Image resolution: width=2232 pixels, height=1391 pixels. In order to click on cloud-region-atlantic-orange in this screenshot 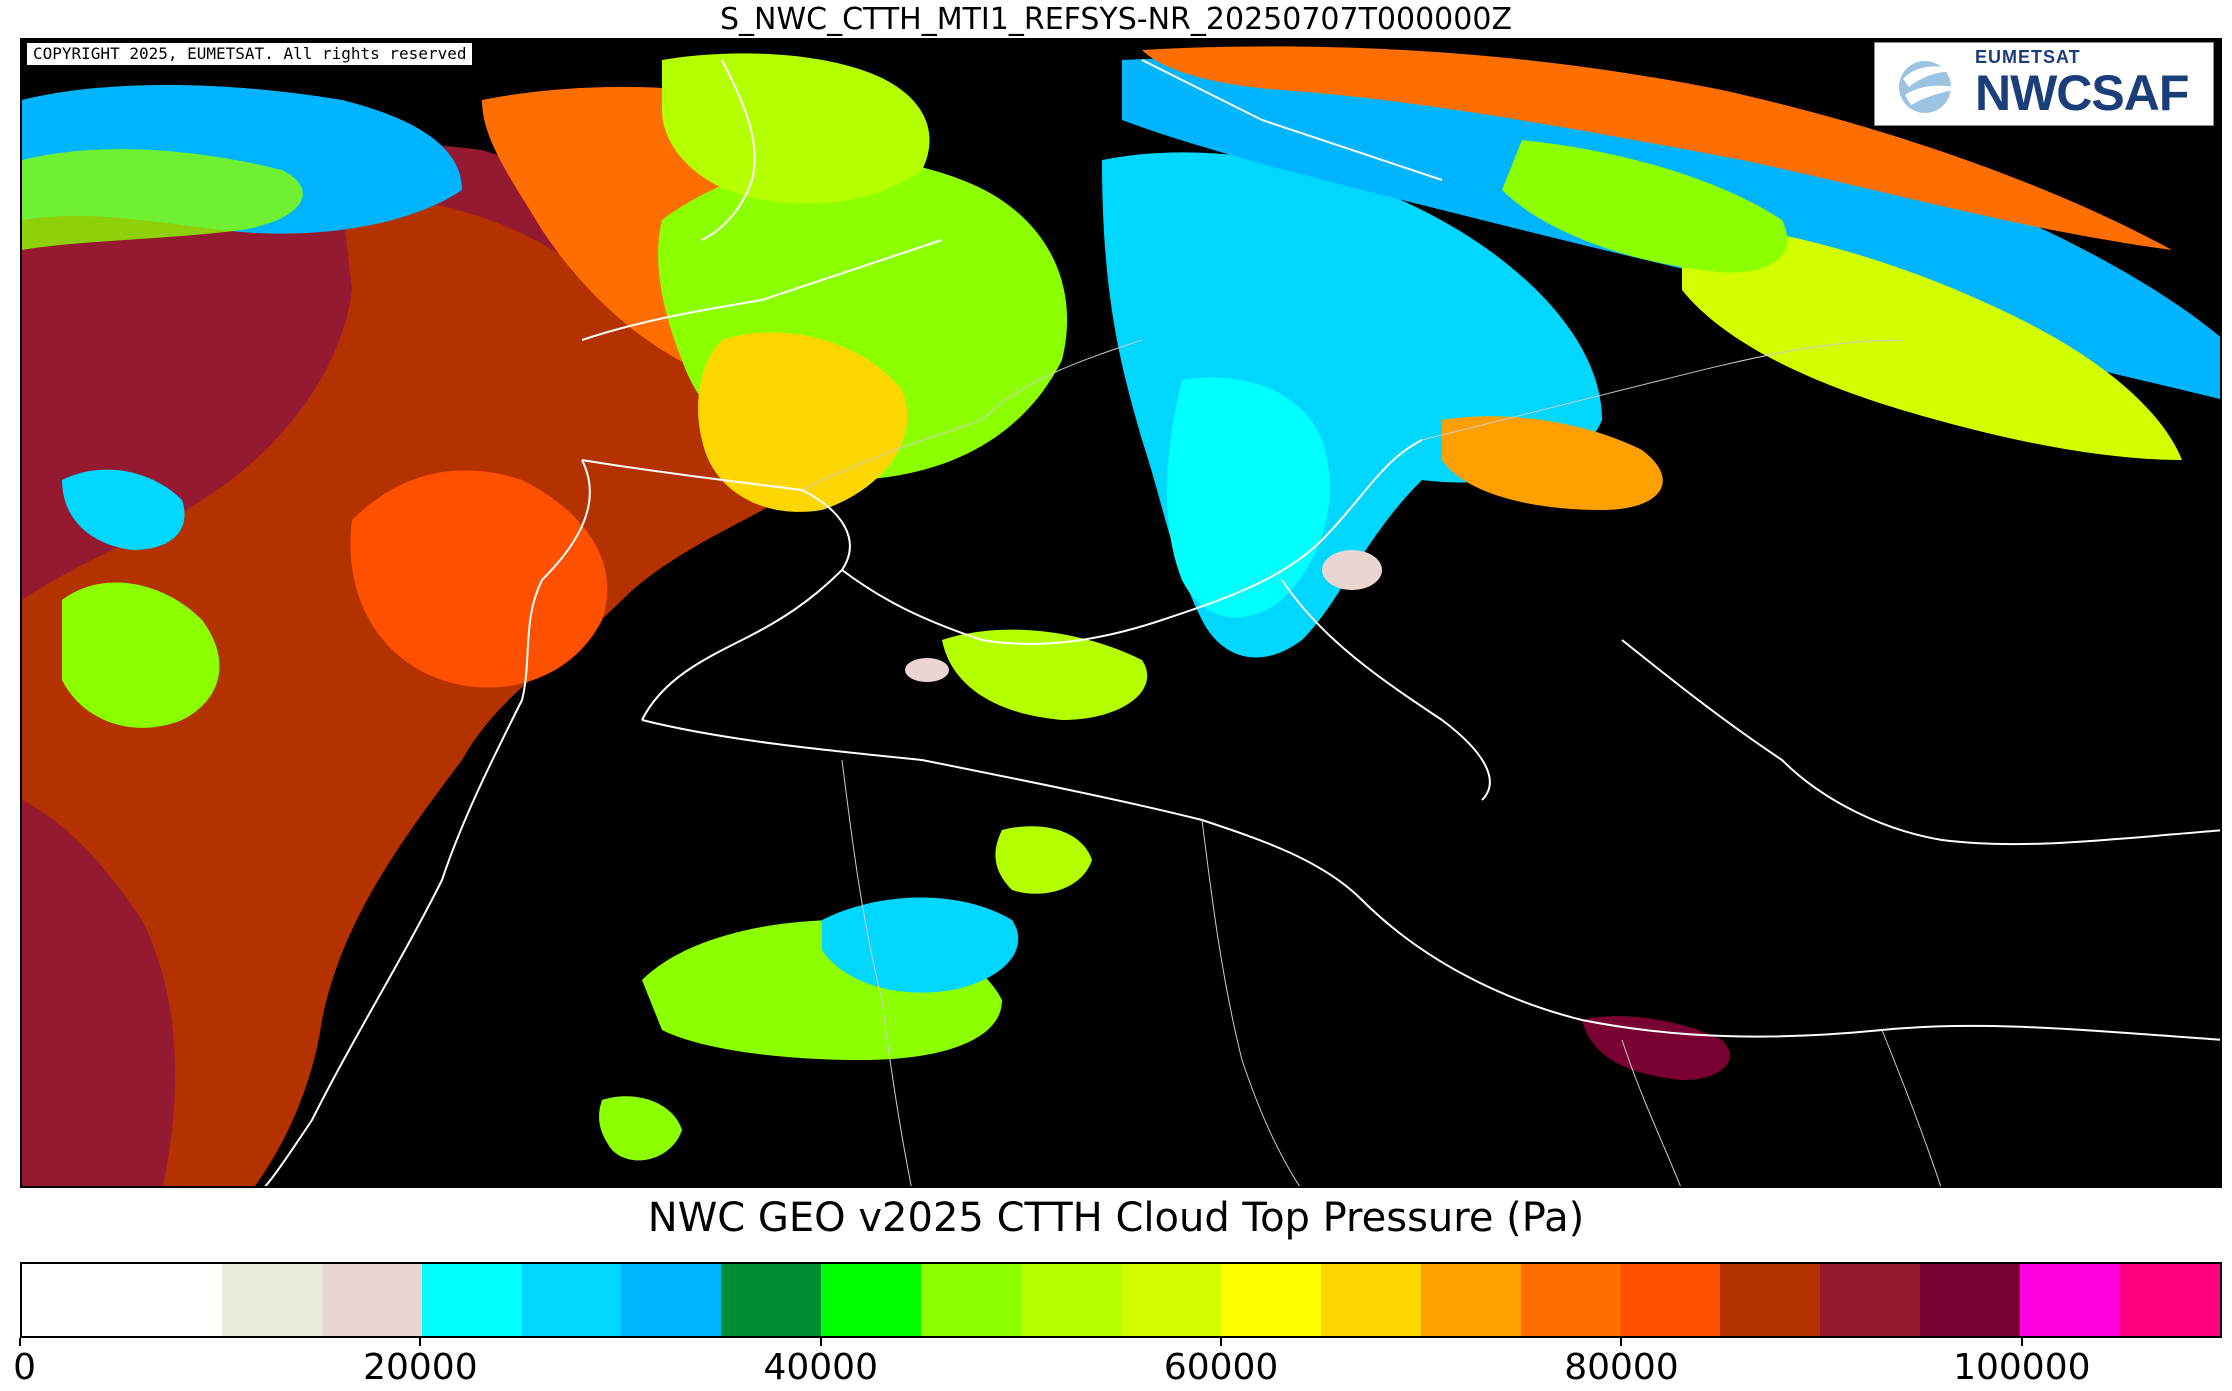, I will do `click(479, 579)`.